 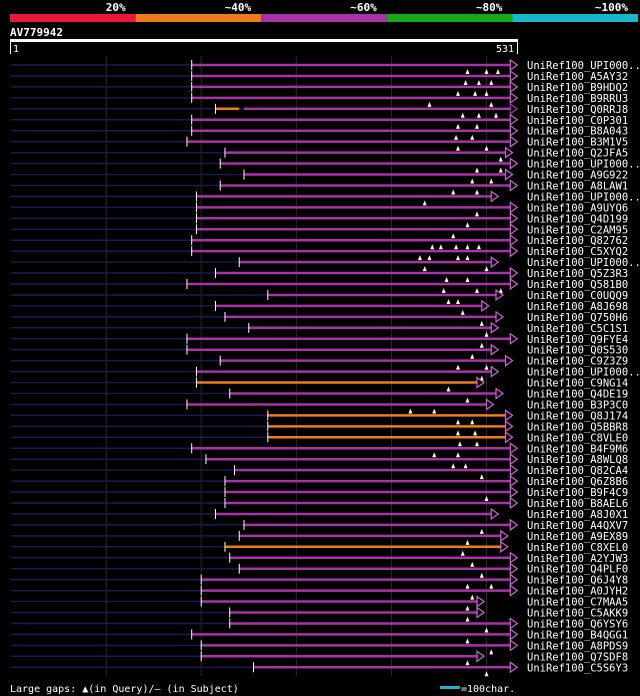 What do you see at coordinates (319, 417) in the screenshot?
I see `hit-row: UniRef100_Q8J174` at bounding box center [319, 417].